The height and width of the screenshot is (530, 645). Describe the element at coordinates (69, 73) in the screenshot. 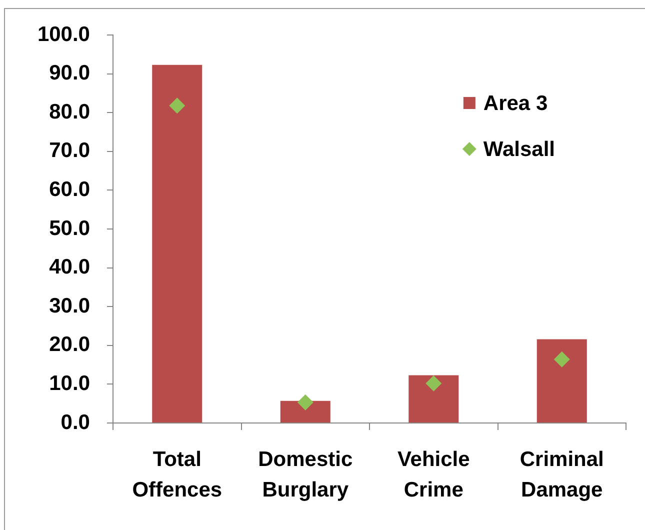

I see `y-tick-label: 90.0` at that location.